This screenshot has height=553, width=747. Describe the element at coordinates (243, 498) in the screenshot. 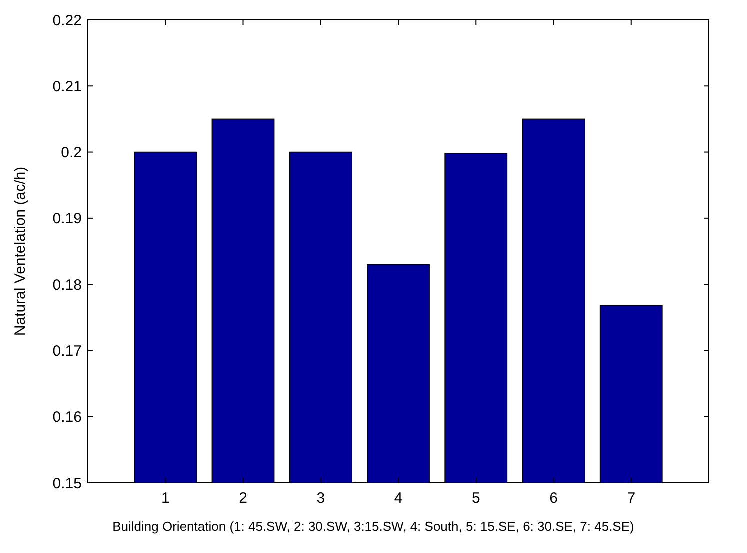

I see `x-tick-label: 2` at that location.